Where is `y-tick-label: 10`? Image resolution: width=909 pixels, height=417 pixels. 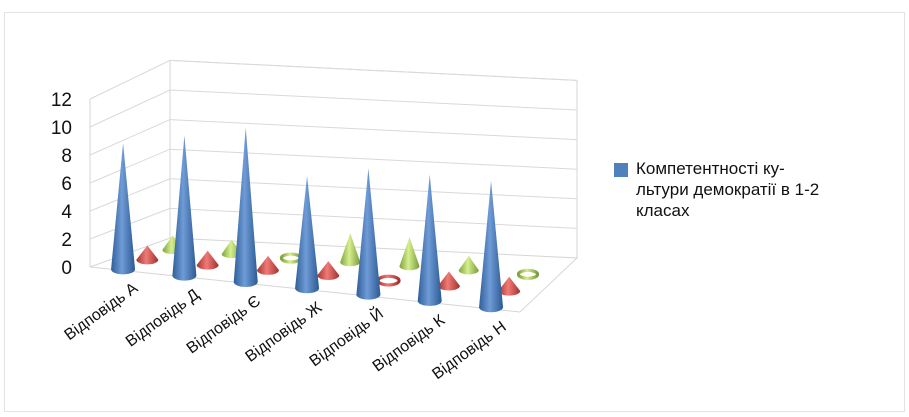
y-tick-label: 10 is located at coordinates (61, 128).